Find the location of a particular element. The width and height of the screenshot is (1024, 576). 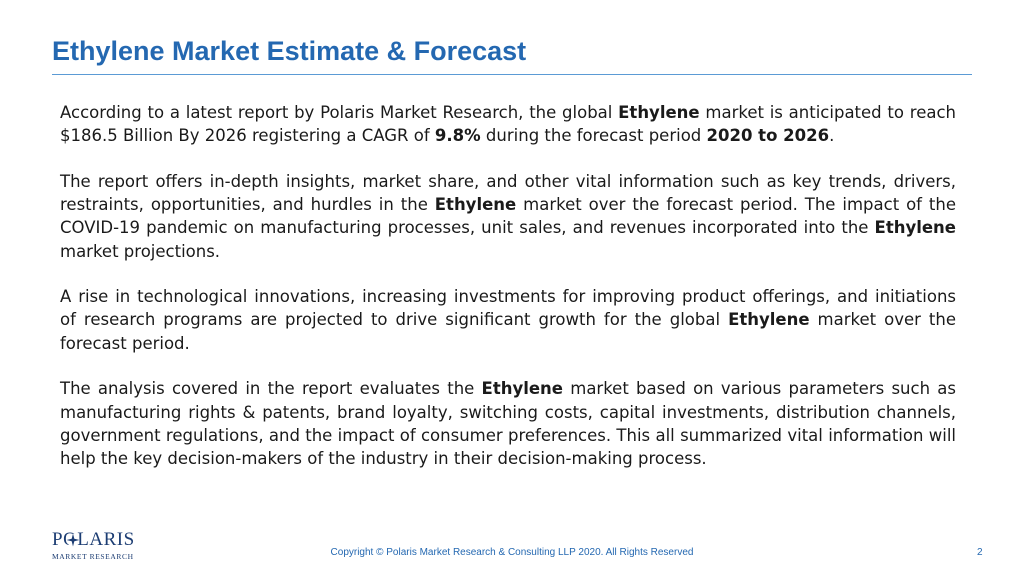

emphasis-text: 2020 to 2026 is located at coordinates (768, 136).